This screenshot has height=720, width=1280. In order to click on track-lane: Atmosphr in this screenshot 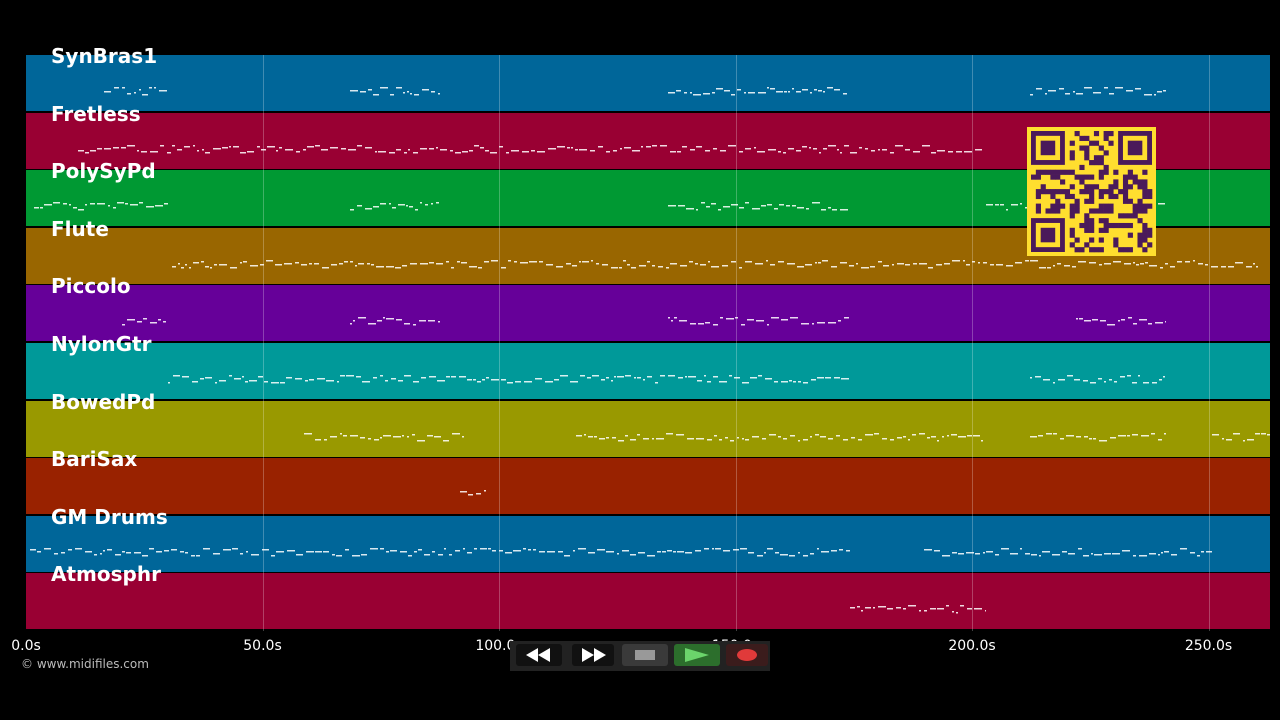, I will do `click(648, 596)`.